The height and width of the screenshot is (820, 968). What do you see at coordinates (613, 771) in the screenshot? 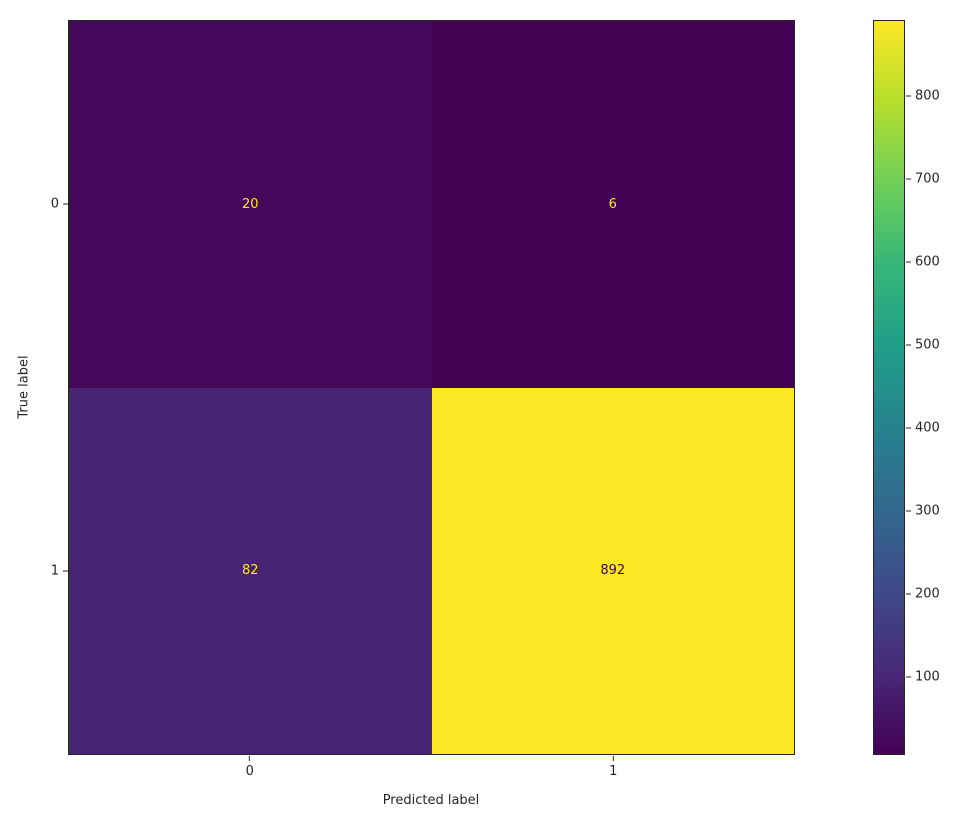
I see `x-tick-label: 1` at bounding box center [613, 771].